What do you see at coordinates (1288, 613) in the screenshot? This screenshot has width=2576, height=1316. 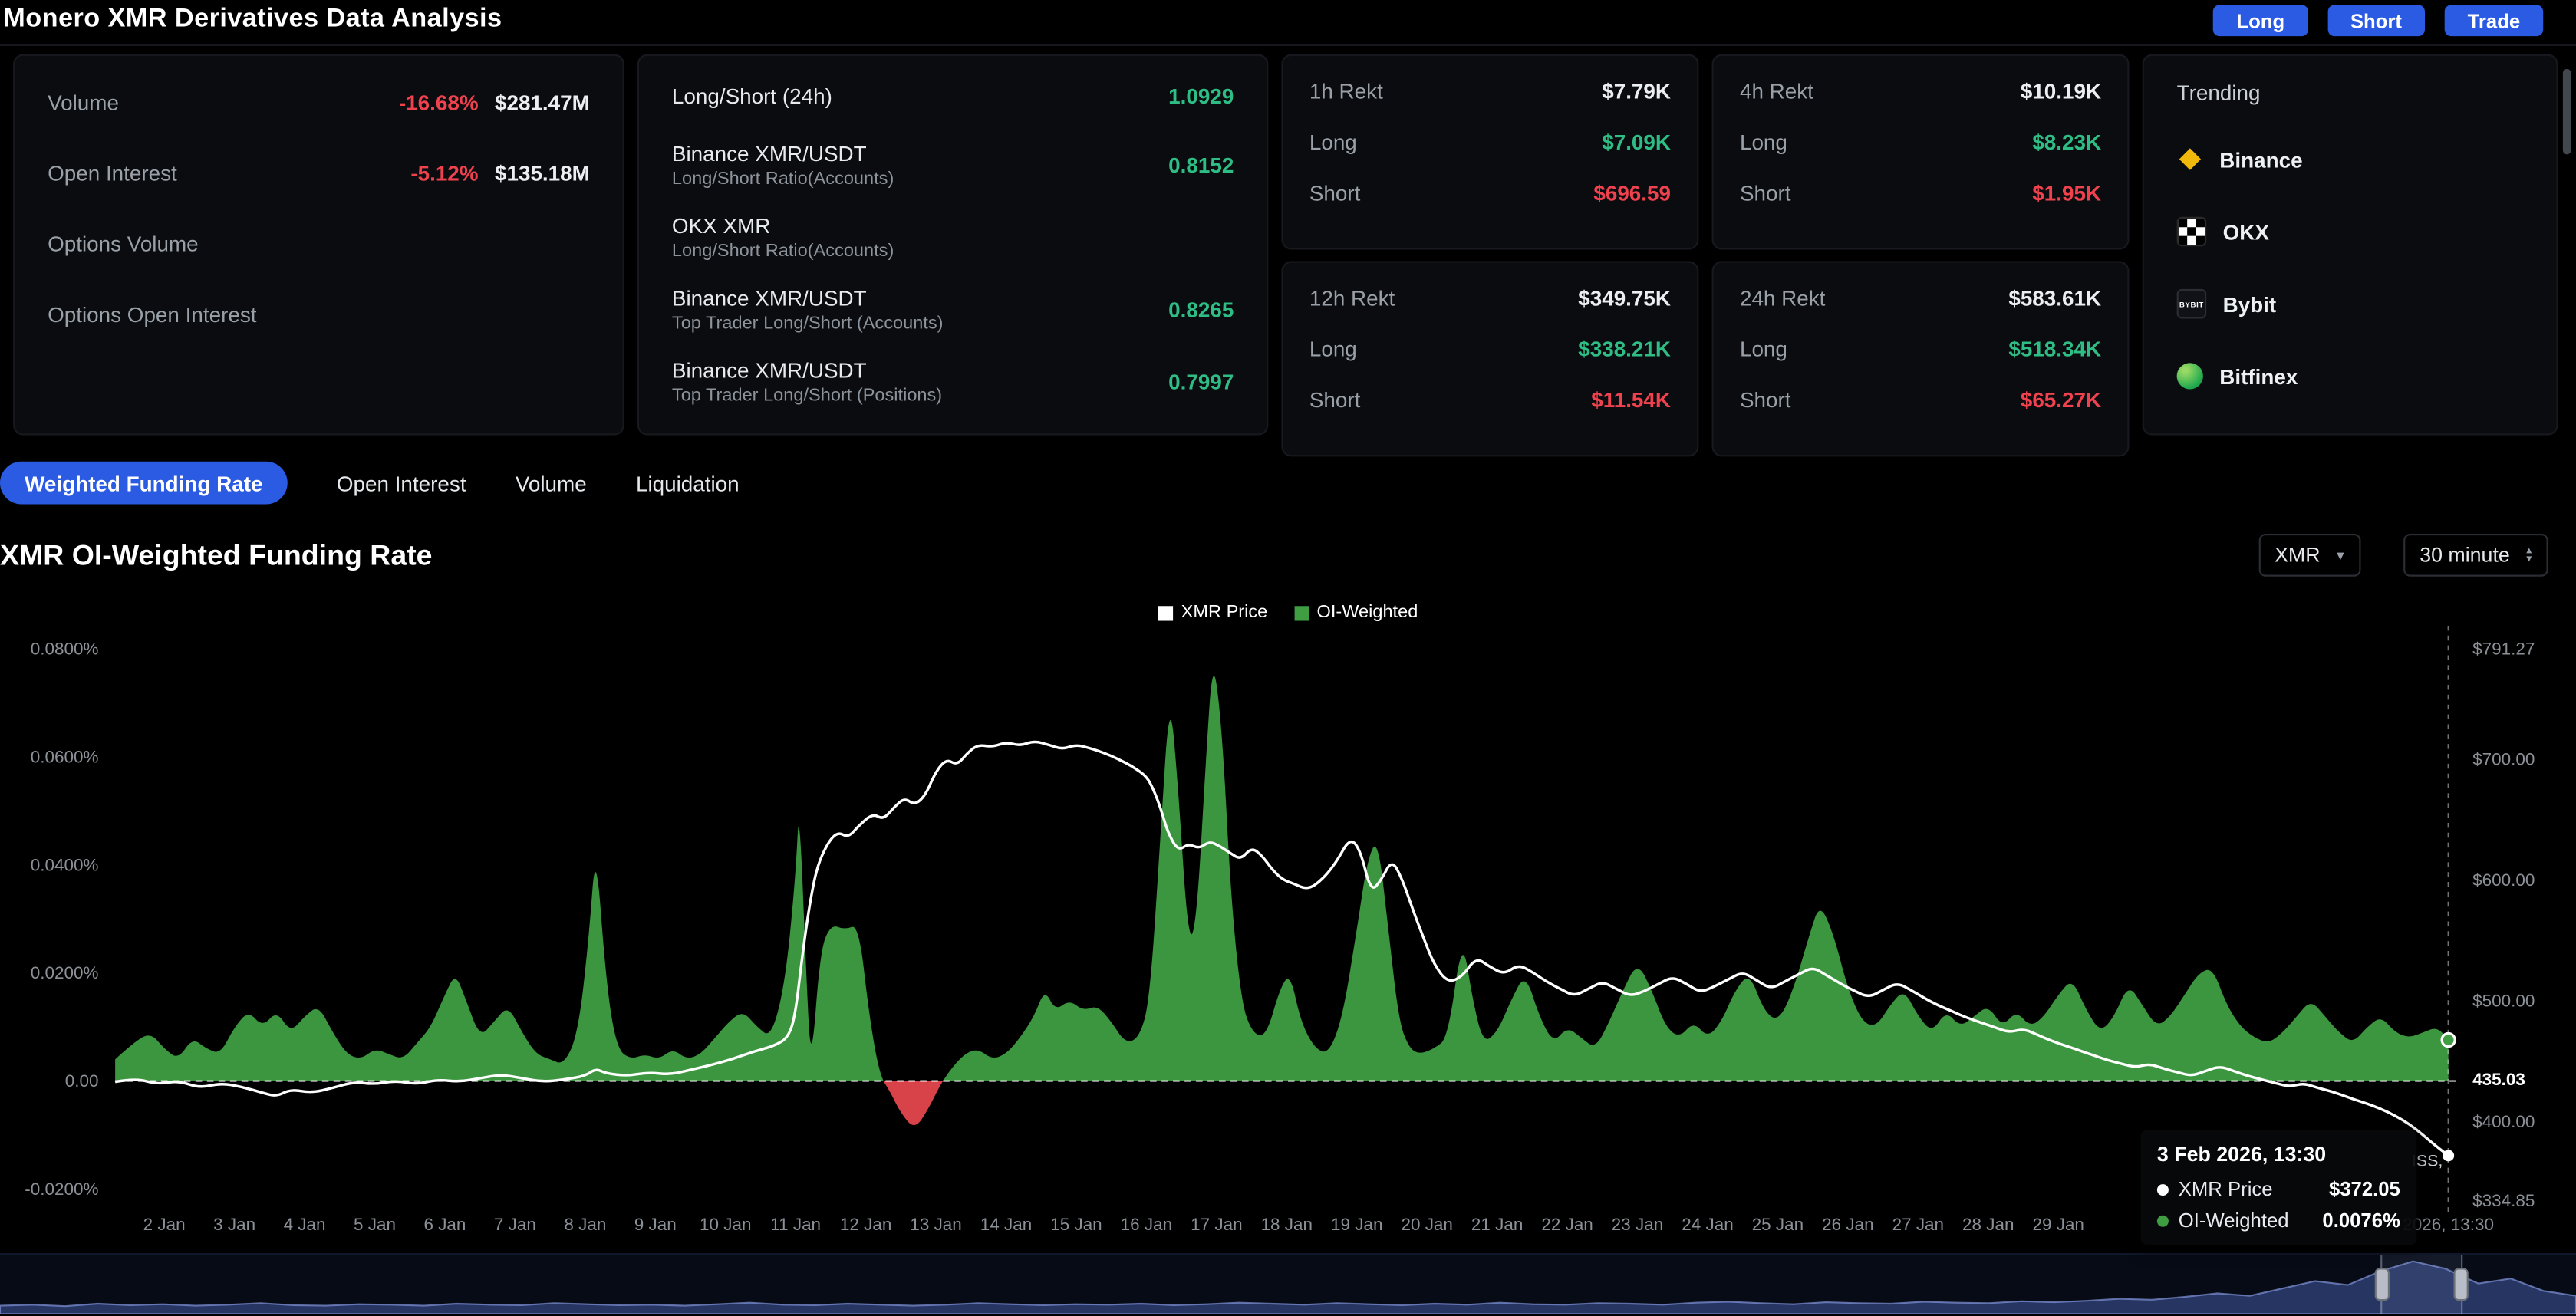 I see `chart-legend: XMR Price OI-Weighted` at bounding box center [1288, 613].